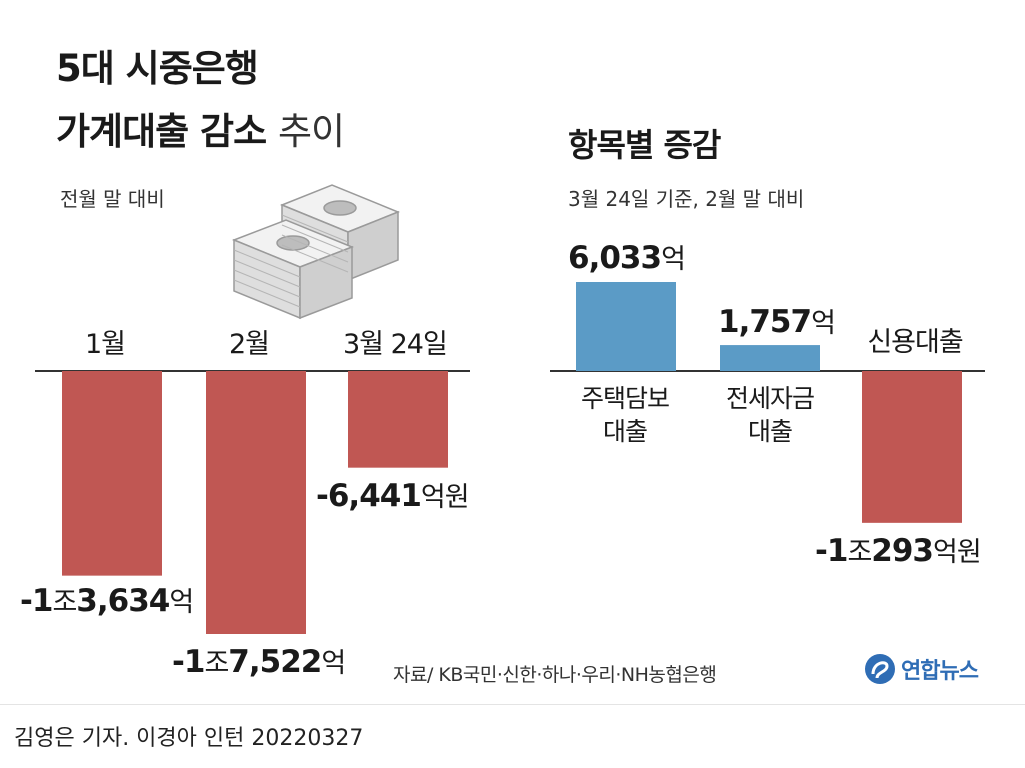 The height and width of the screenshot is (768, 1025). What do you see at coordinates (627, 258) in the screenshot?
I see `right-value-label-1: 6,033억` at bounding box center [627, 258].